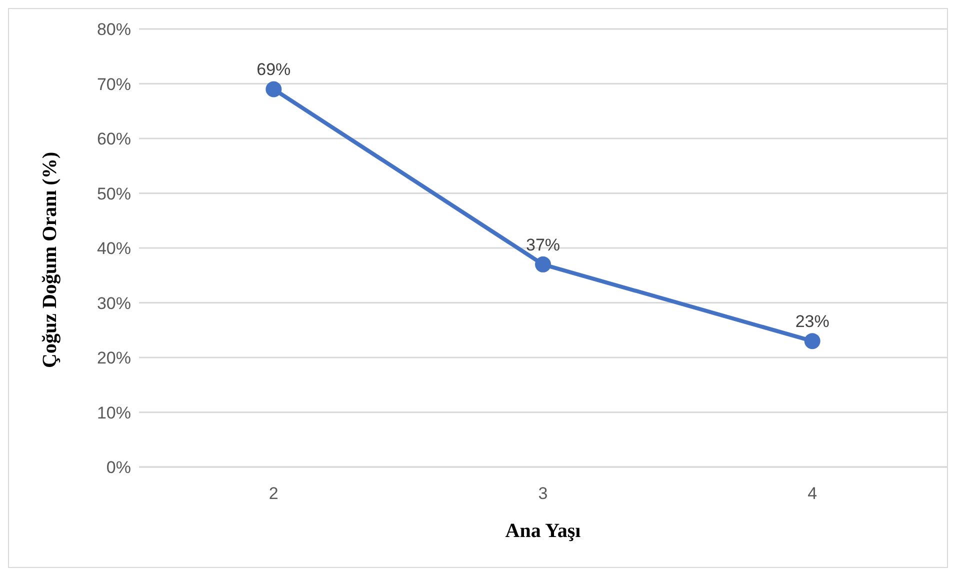  What do you see at coordinates (113, 303) in the screenshot?
I see `y-tick-label: 30%` at bounding box center [113, 303].